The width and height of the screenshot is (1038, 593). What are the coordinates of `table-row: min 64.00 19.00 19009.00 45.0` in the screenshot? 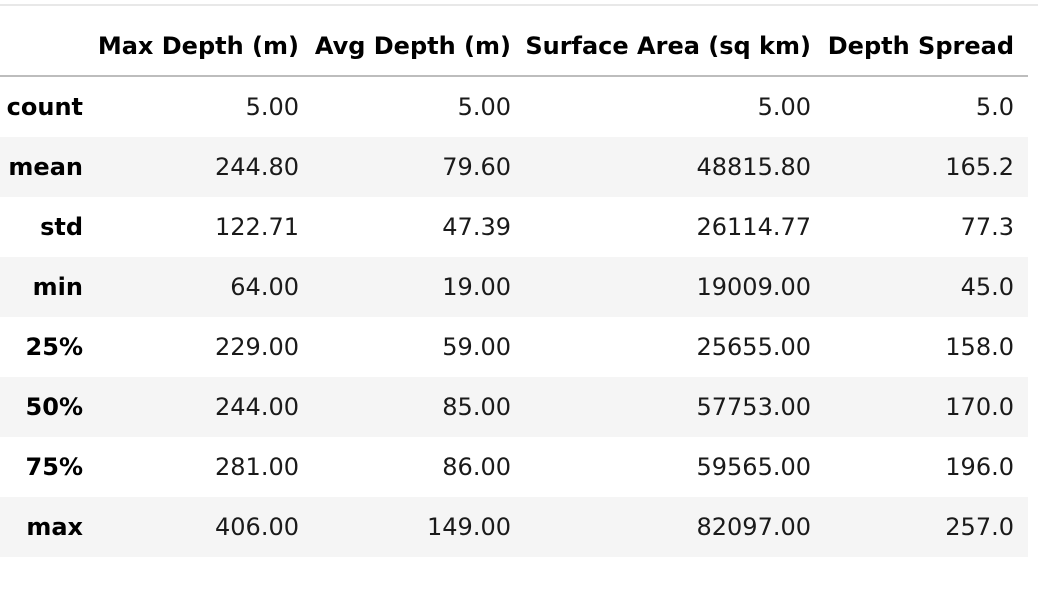 It's located at (514, 287).